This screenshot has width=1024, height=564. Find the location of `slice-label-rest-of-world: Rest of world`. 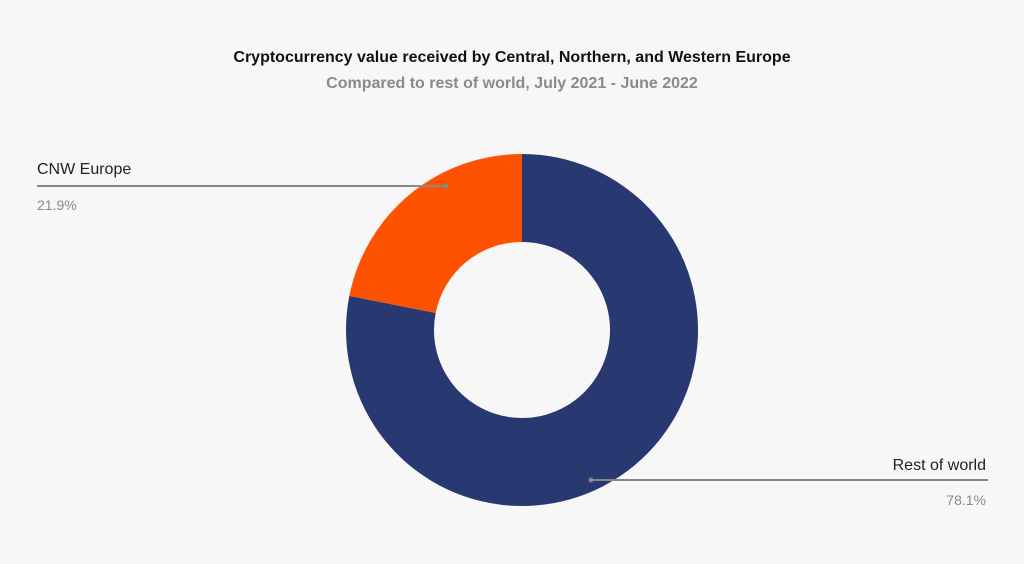

slice-label-rest-of-world: Rest of world is located at coordinates (939, 465).